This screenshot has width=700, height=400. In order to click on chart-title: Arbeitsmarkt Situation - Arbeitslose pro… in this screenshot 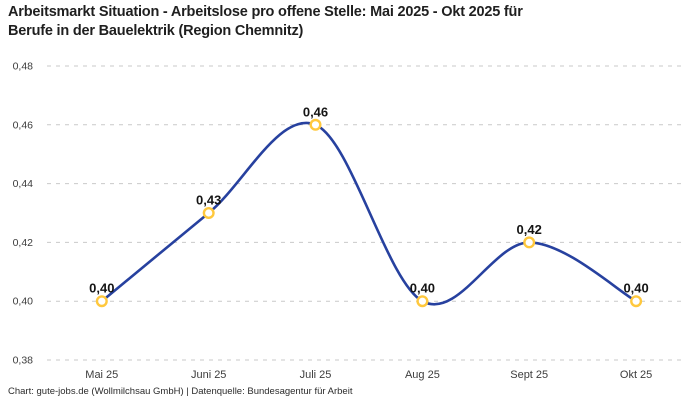, I will do `click(340, 21)`.